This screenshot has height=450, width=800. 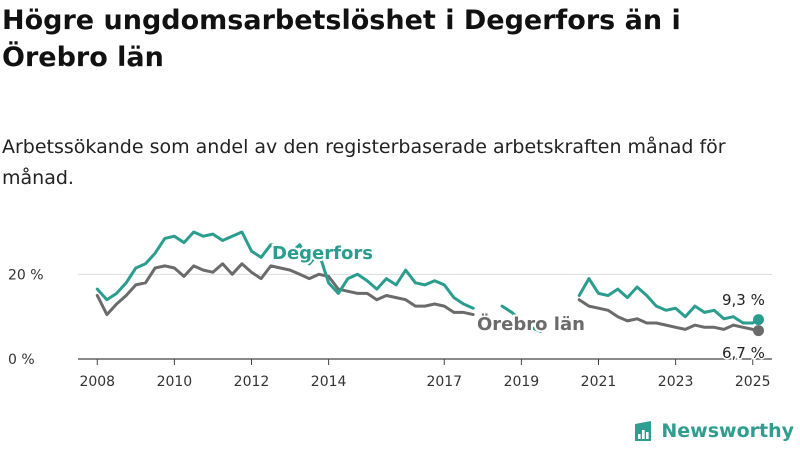 What do you see at coordinates (175, 382) in the screenshot?
I see `x-tick-label: 2010` at bounding box center [175, 382].